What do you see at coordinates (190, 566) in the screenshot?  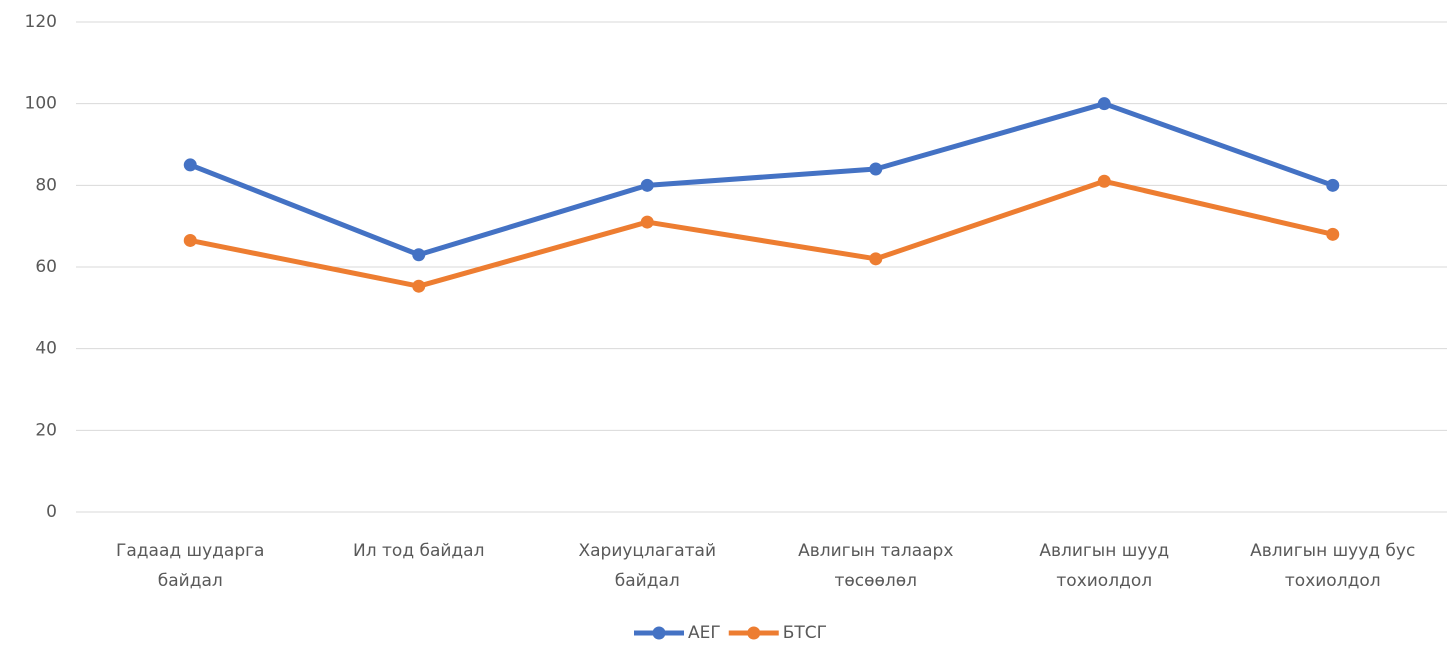 I see `x-tick-label: Гадаад шударга байдал` at bounding box center [190, 566].